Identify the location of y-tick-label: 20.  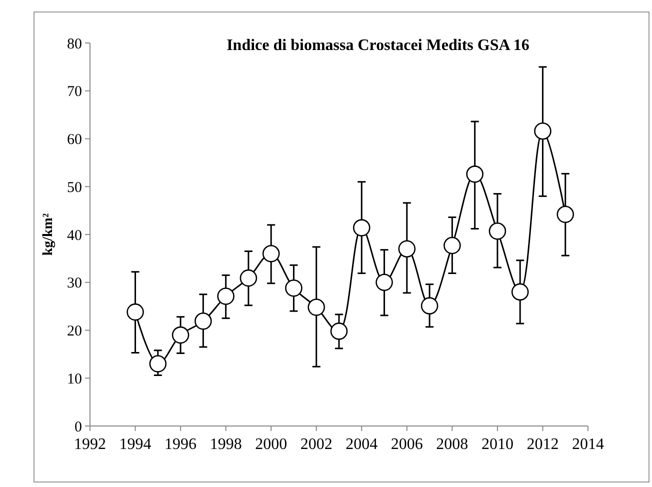
(74, 332).